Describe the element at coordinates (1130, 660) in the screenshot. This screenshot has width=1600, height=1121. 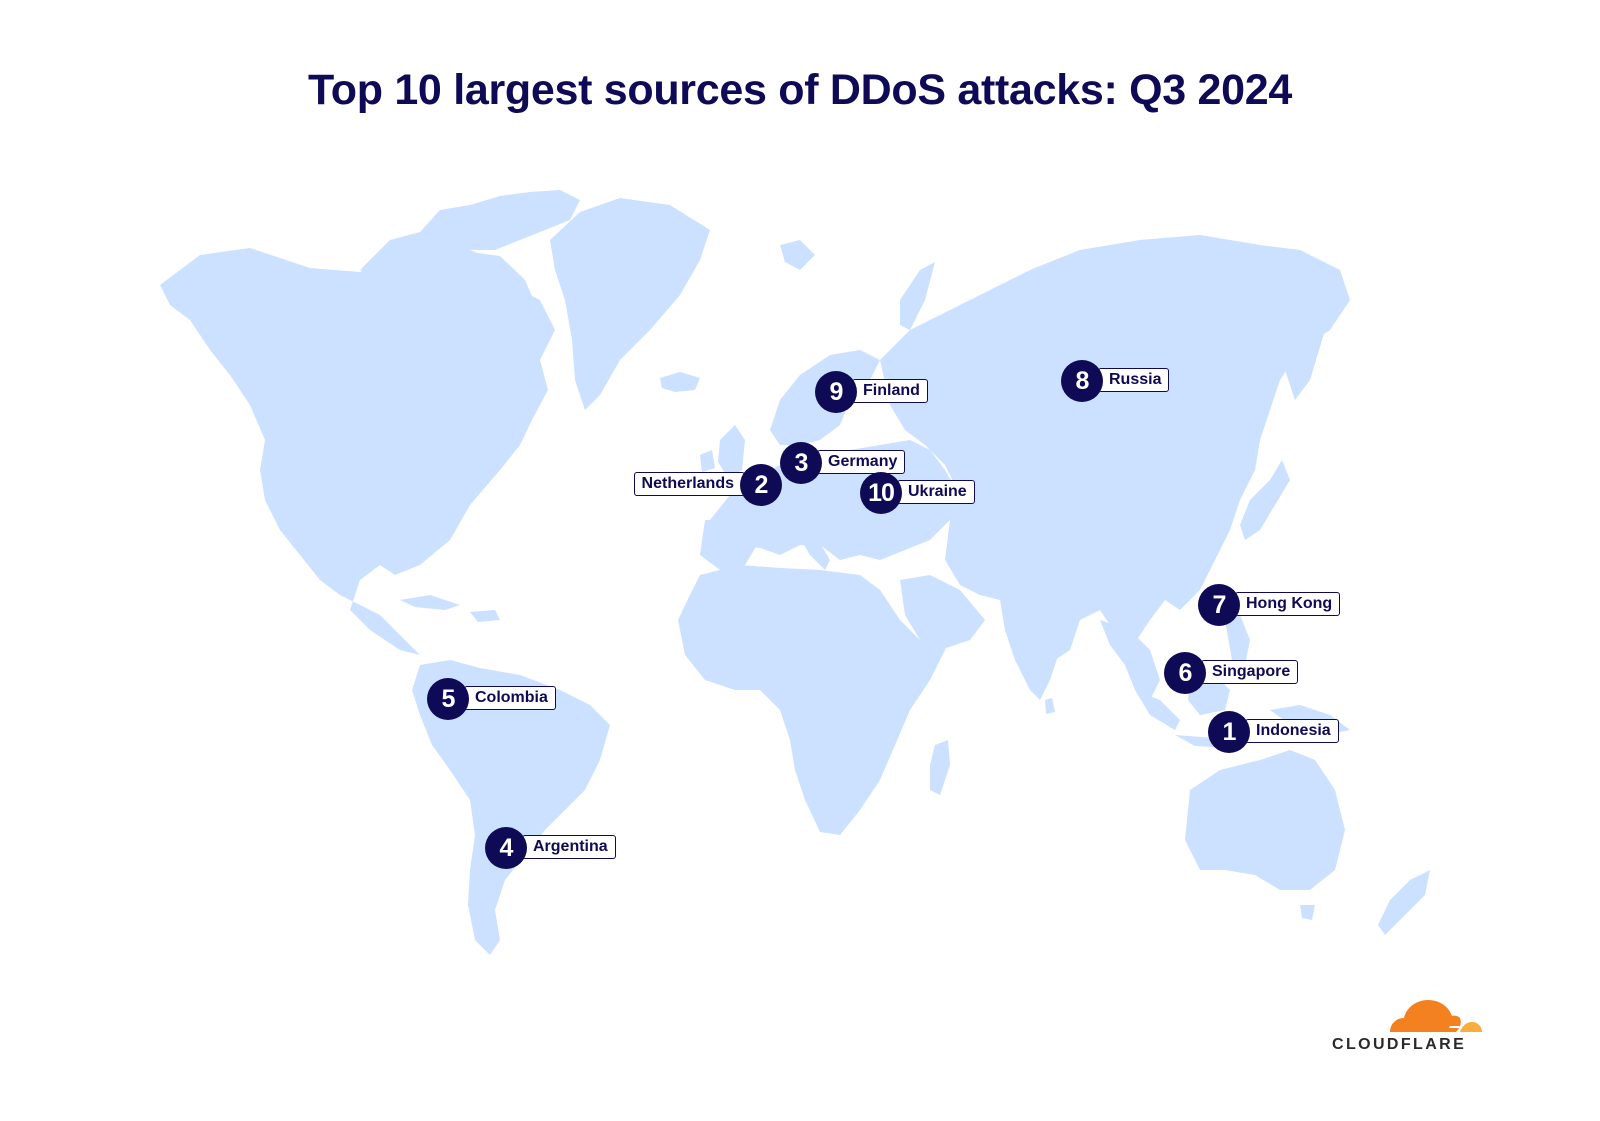
I see `landmass-indochina` at that location.